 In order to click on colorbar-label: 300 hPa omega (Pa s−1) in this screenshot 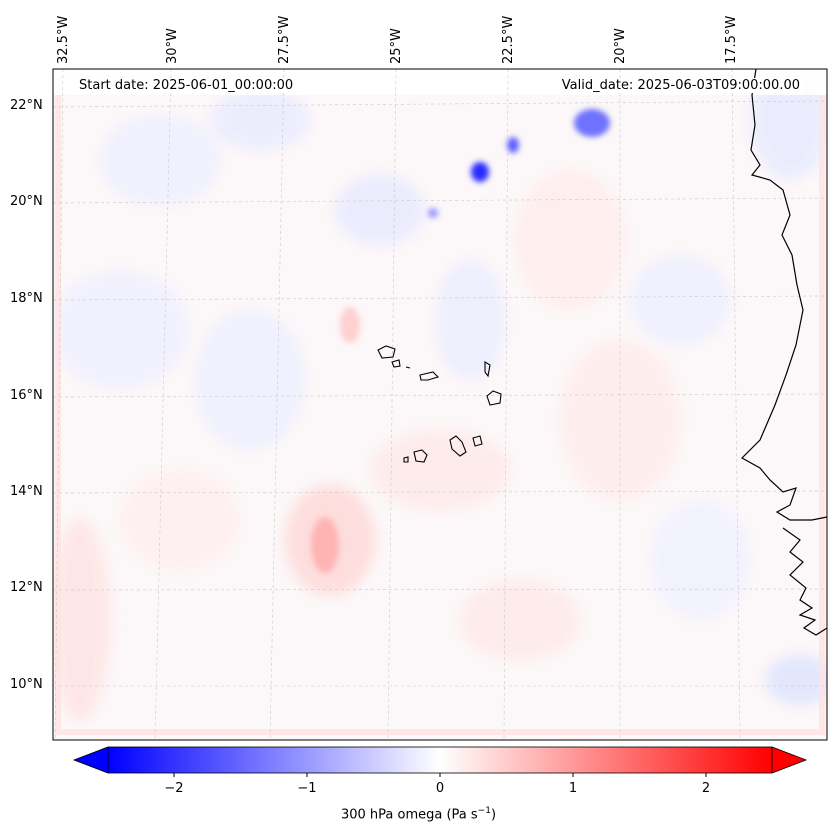, I will do `click(418, 814)`.